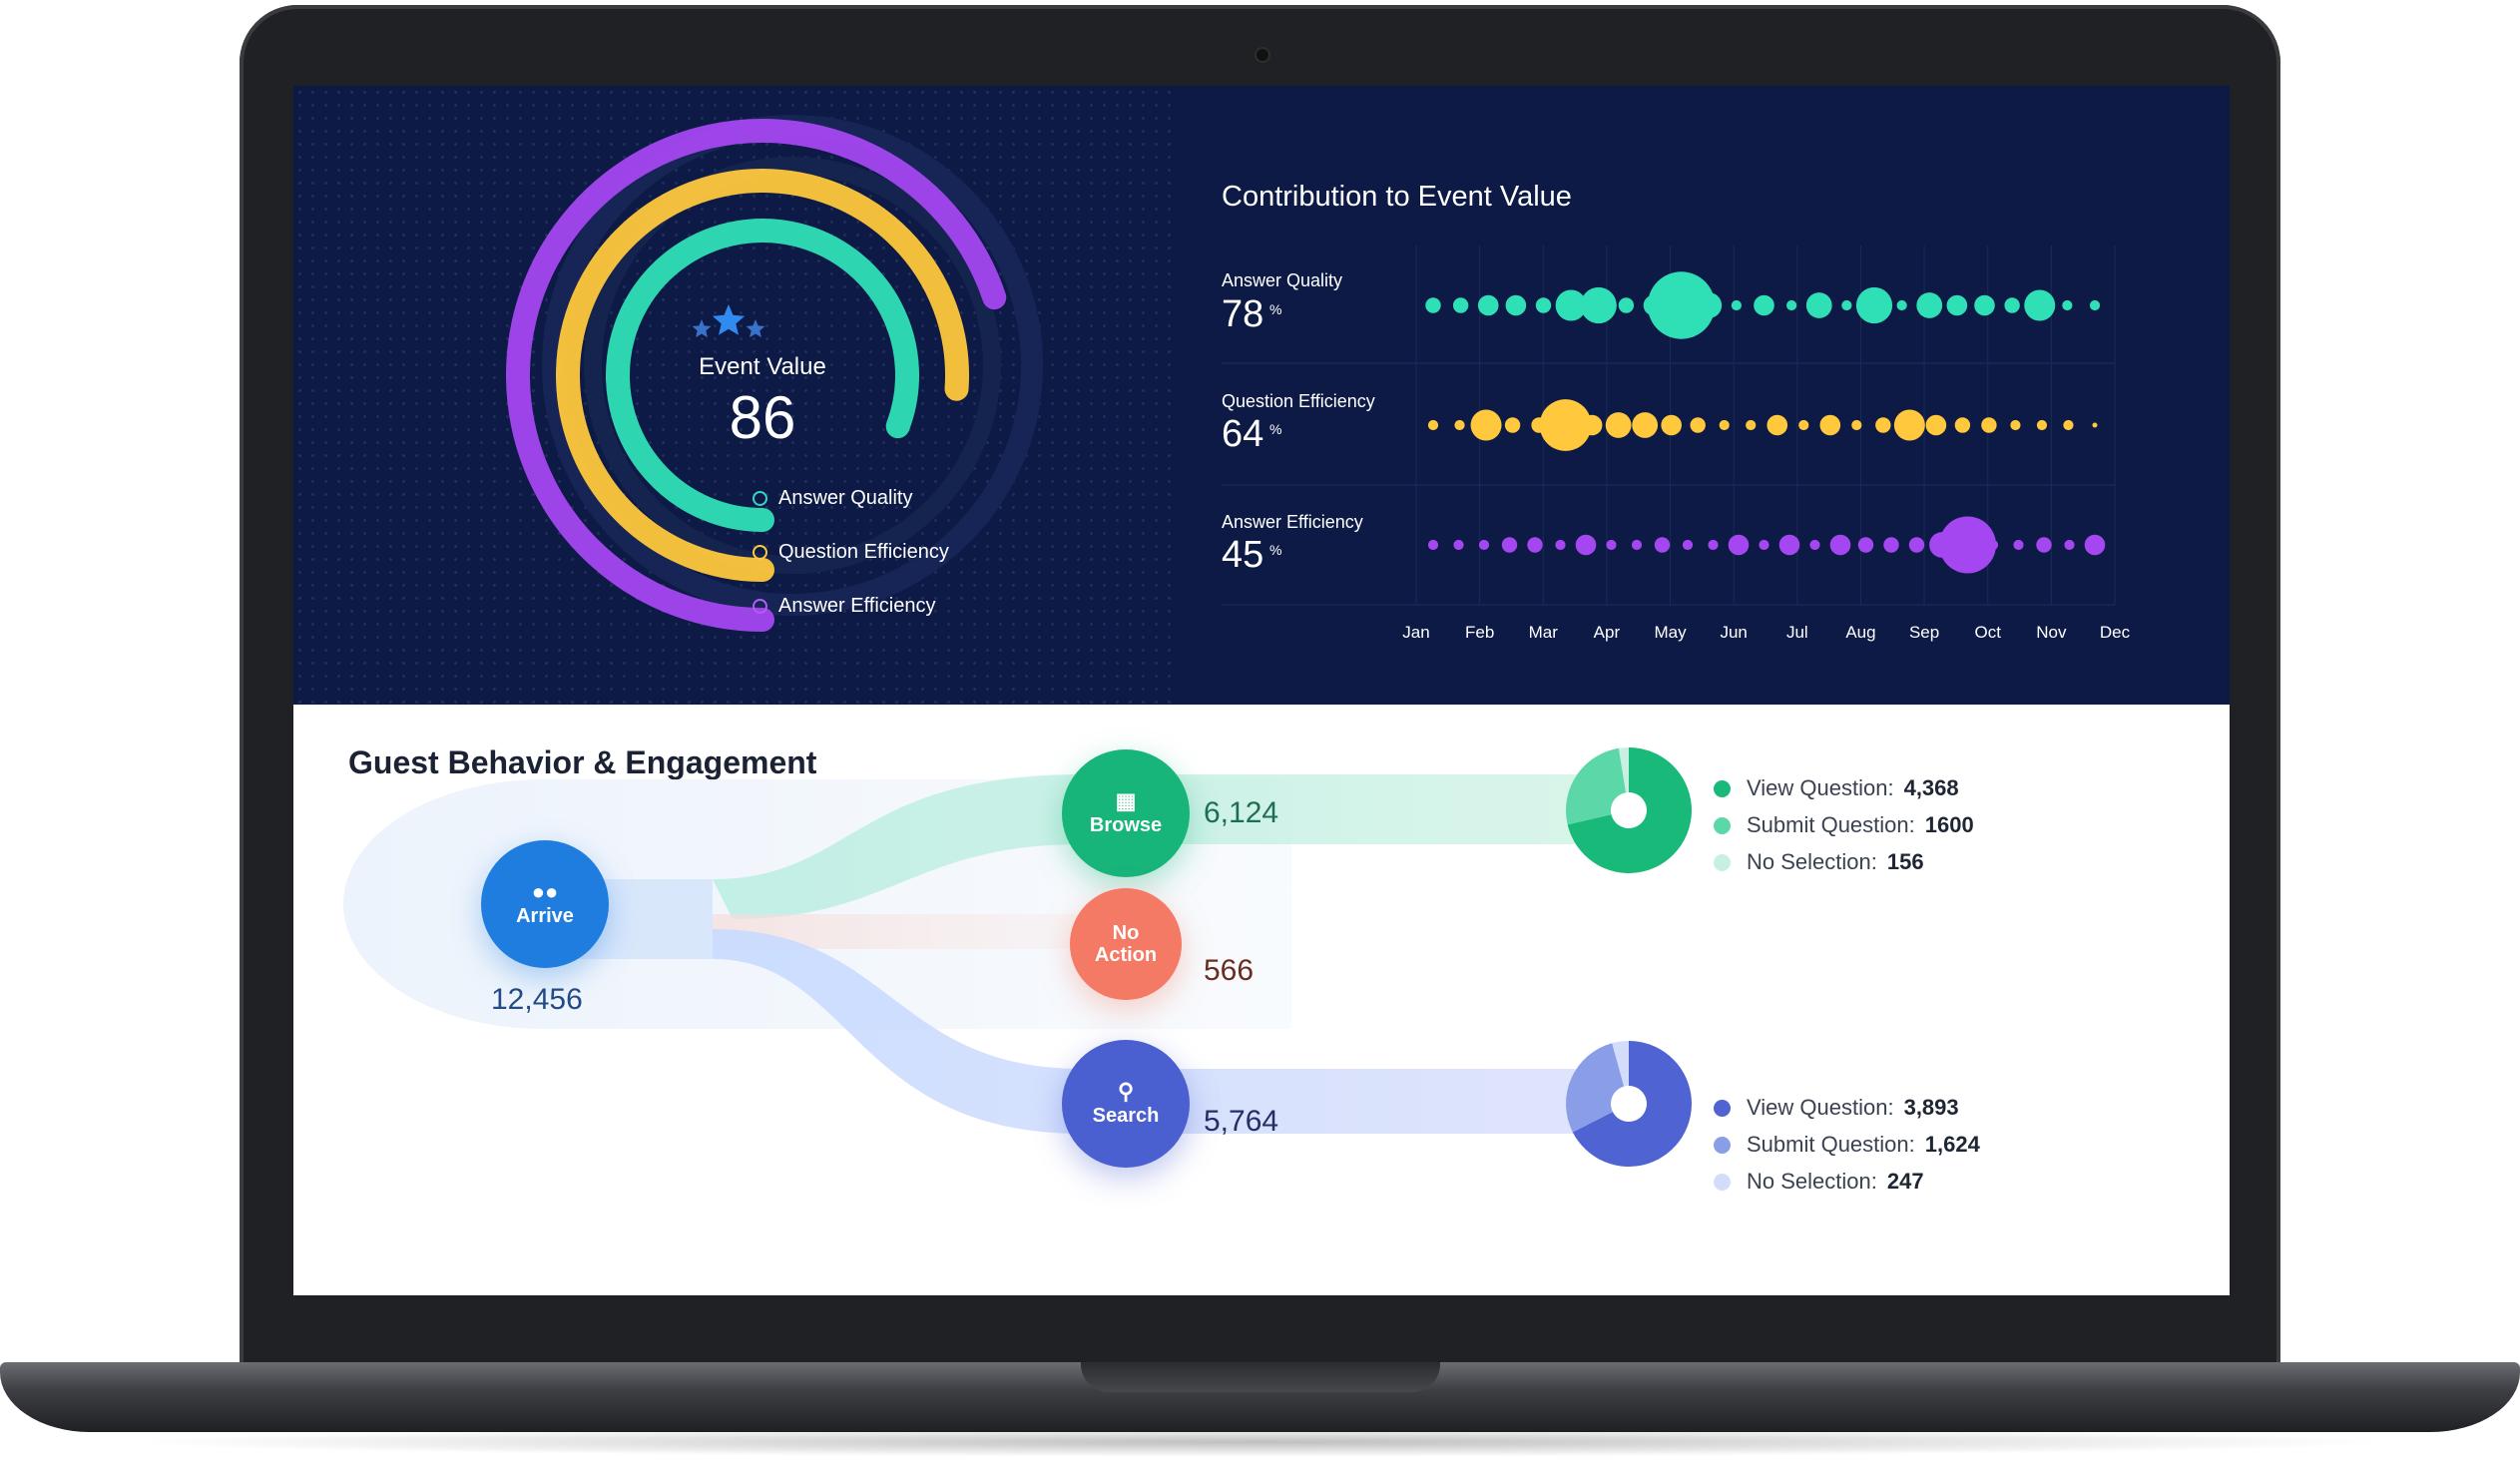 This screenshot has height=1468, width=2520. I want to click on stat-value: 156, so click(1905, 861).